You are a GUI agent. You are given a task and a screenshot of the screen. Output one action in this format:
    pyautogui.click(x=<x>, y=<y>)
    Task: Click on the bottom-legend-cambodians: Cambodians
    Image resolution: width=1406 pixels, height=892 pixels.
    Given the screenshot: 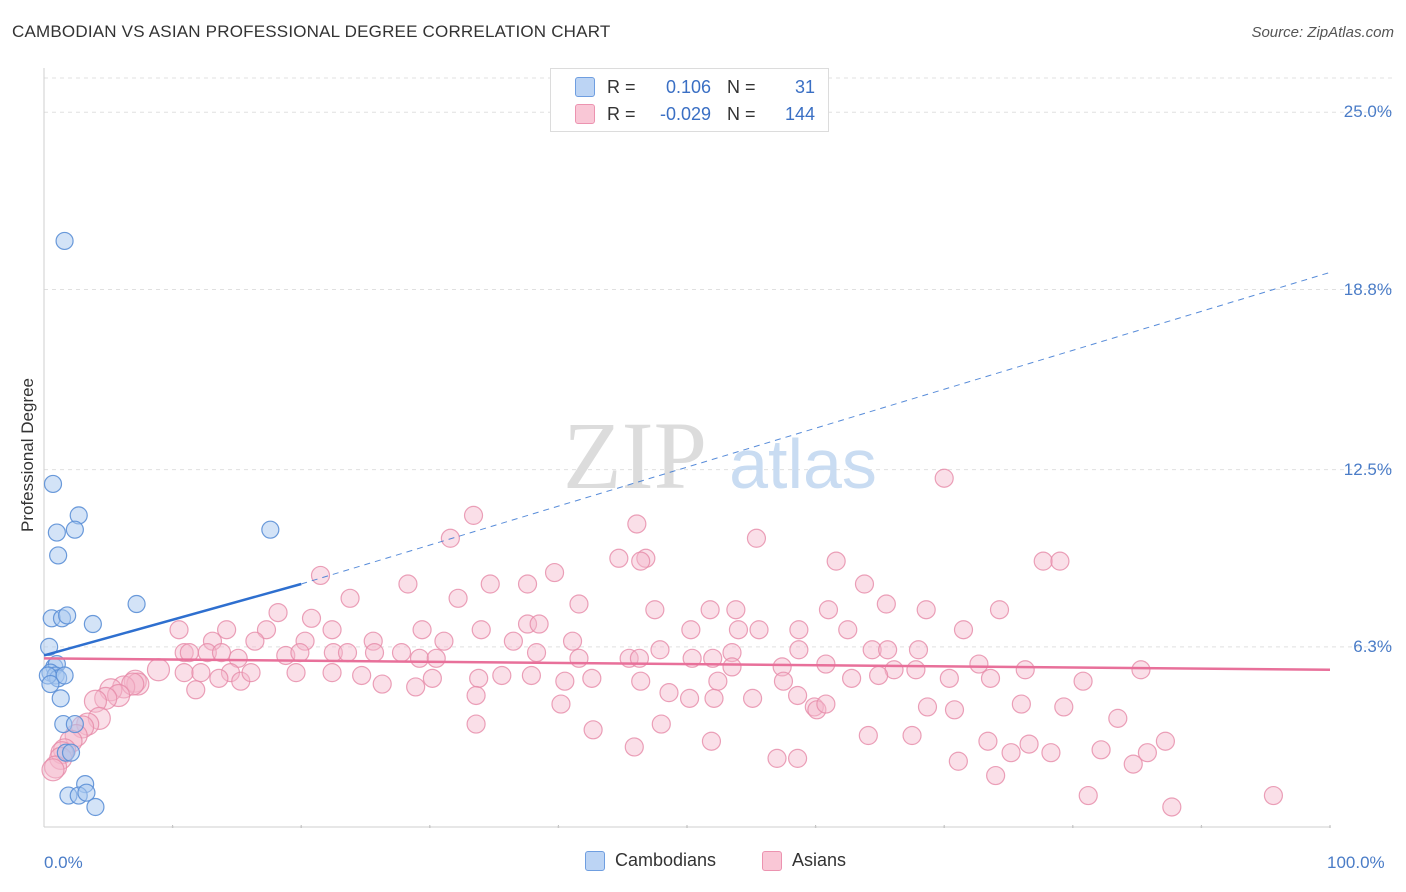 What is the action you would take?
    pyautogui.click(x=650, y=860)
    